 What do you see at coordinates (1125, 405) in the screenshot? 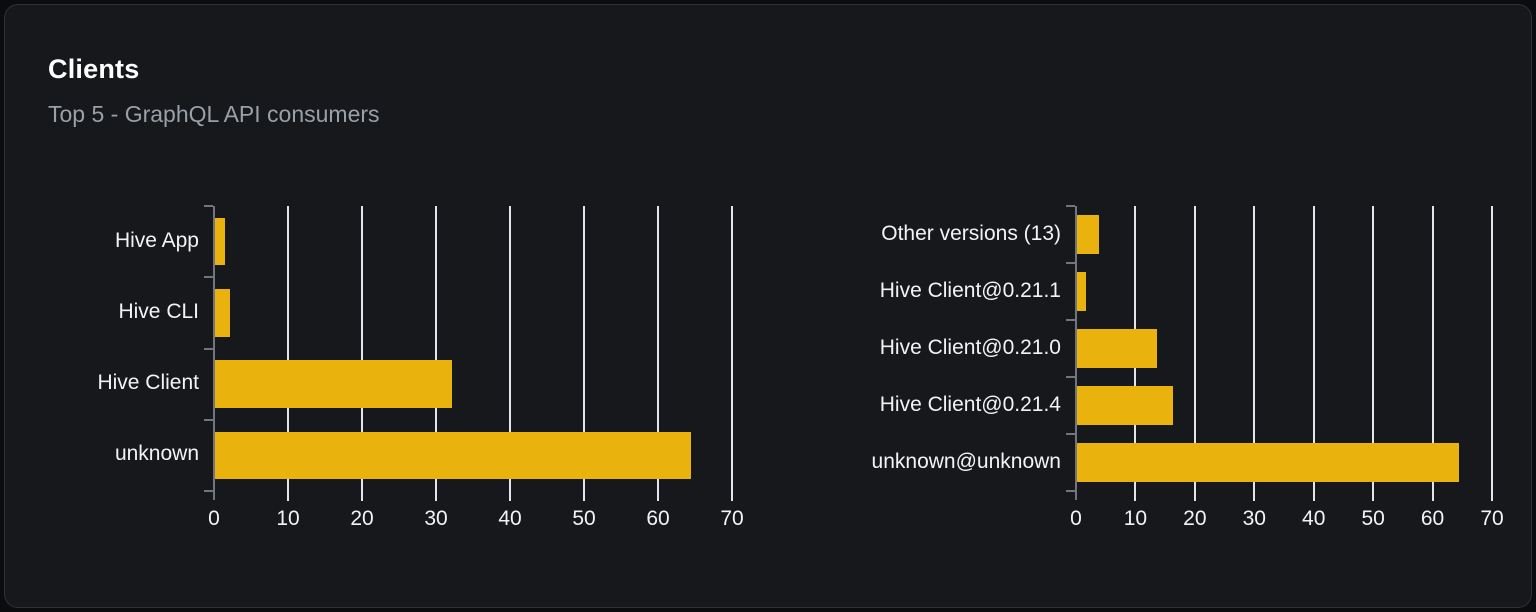
I see `bar-hive-client-0.21.4` at bounding box center [1125, 405].